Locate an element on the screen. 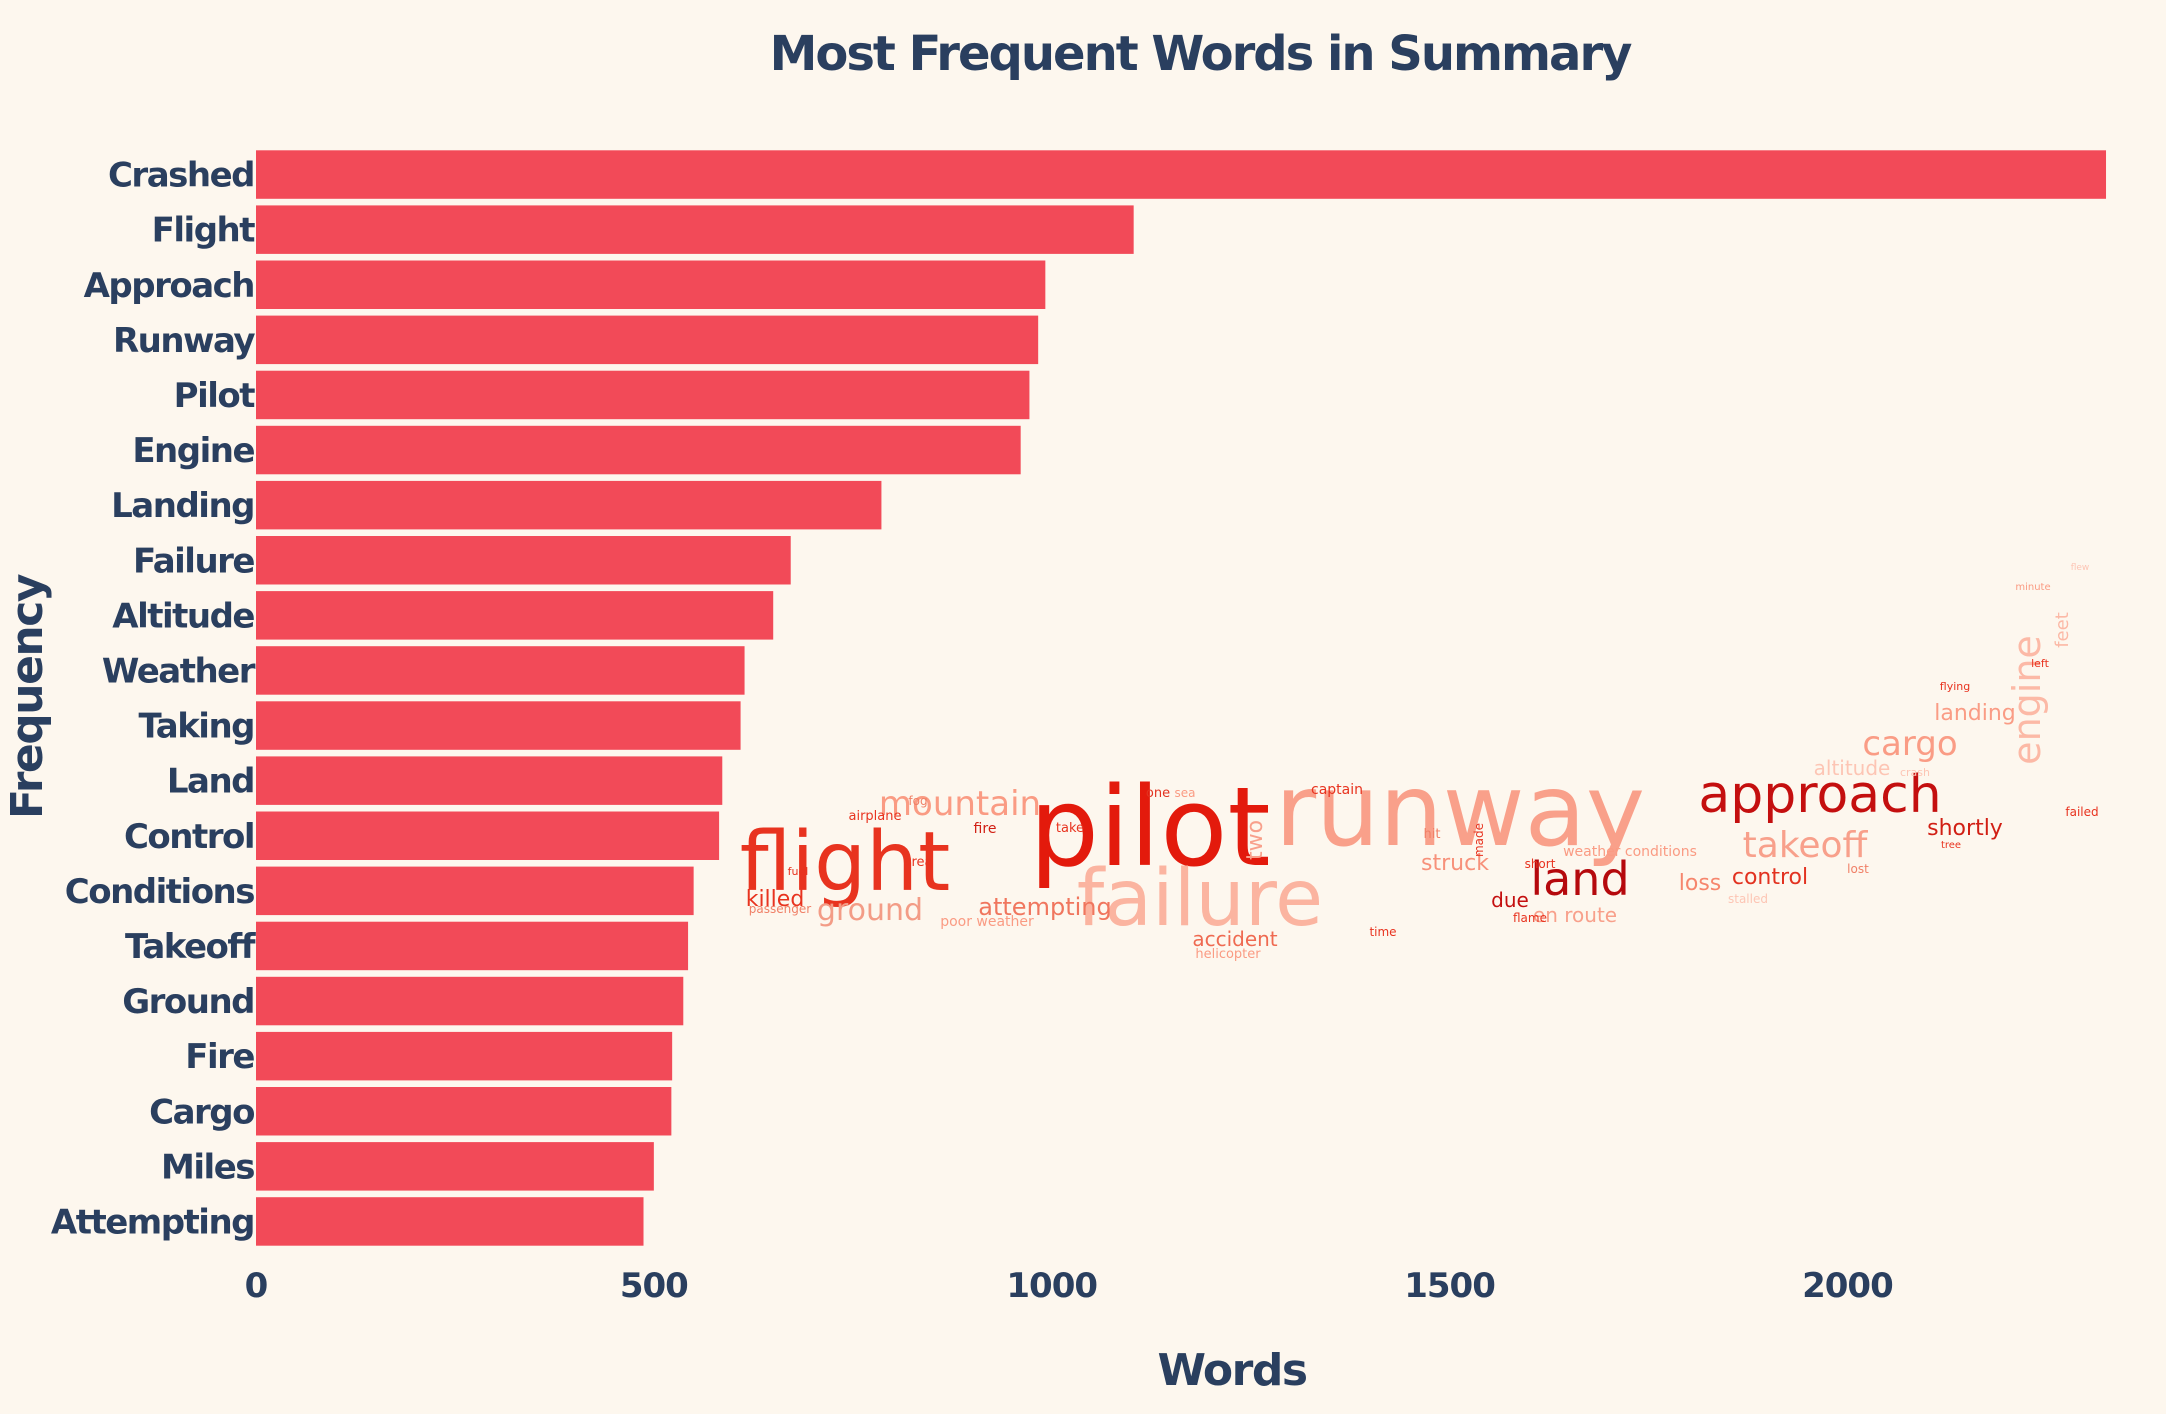 This screenshot has height=1414, width=2166. wordcloud-word-loss: loss is located at coordinates (1700, 883).